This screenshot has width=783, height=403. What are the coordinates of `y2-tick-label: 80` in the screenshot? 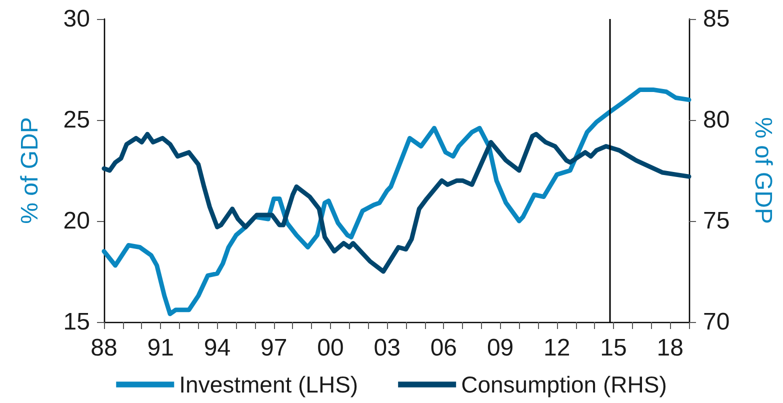 It's located at (716, 120).